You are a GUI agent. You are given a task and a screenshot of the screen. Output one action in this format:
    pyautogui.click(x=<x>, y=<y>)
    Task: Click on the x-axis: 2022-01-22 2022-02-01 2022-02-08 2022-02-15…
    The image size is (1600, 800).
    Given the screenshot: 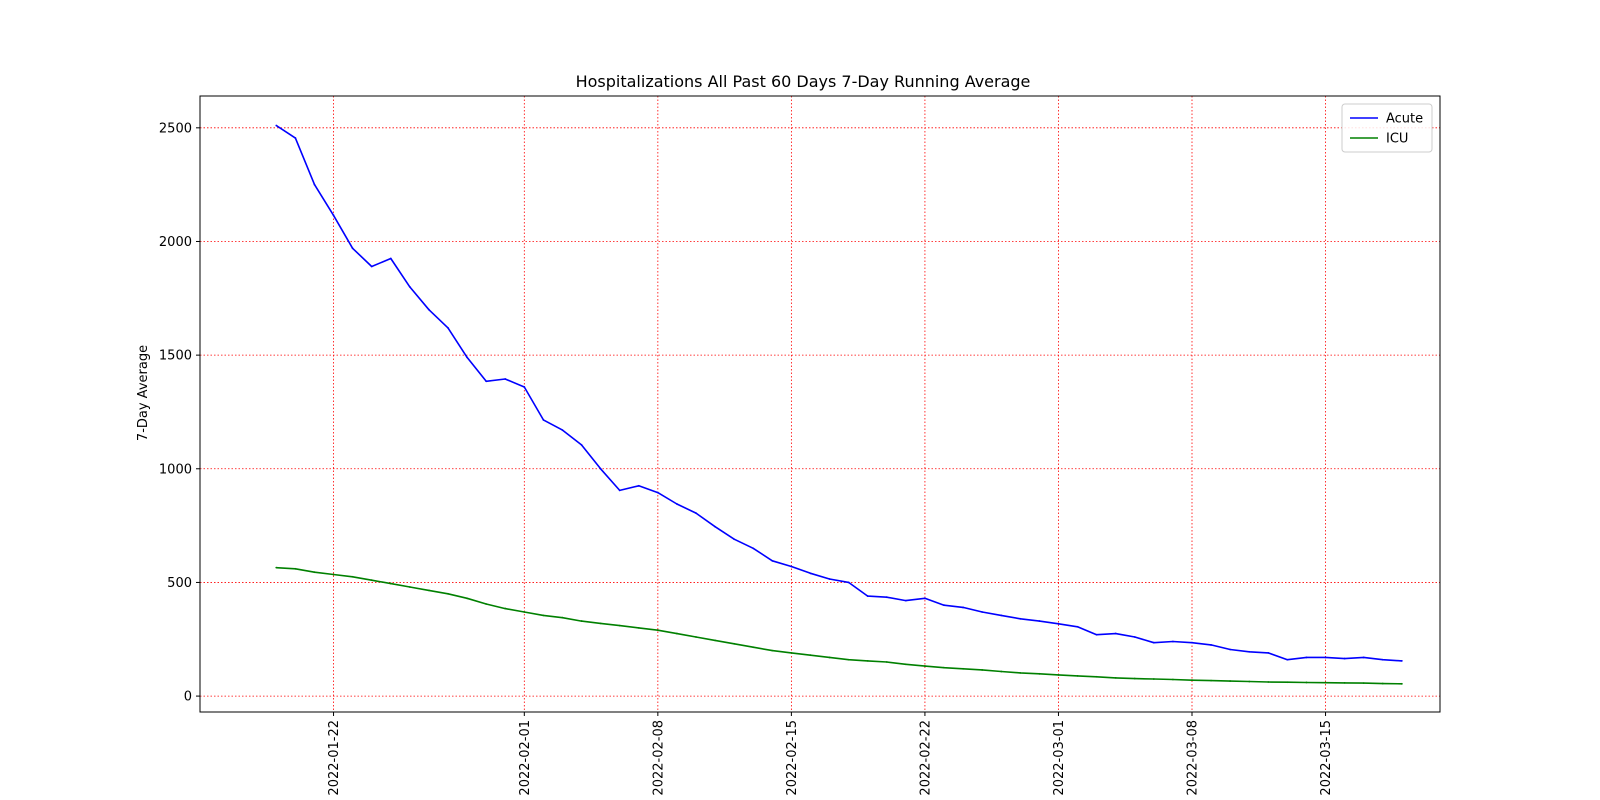 What is the action you would take?
    pyautogui.click(x=830, y=754)
    